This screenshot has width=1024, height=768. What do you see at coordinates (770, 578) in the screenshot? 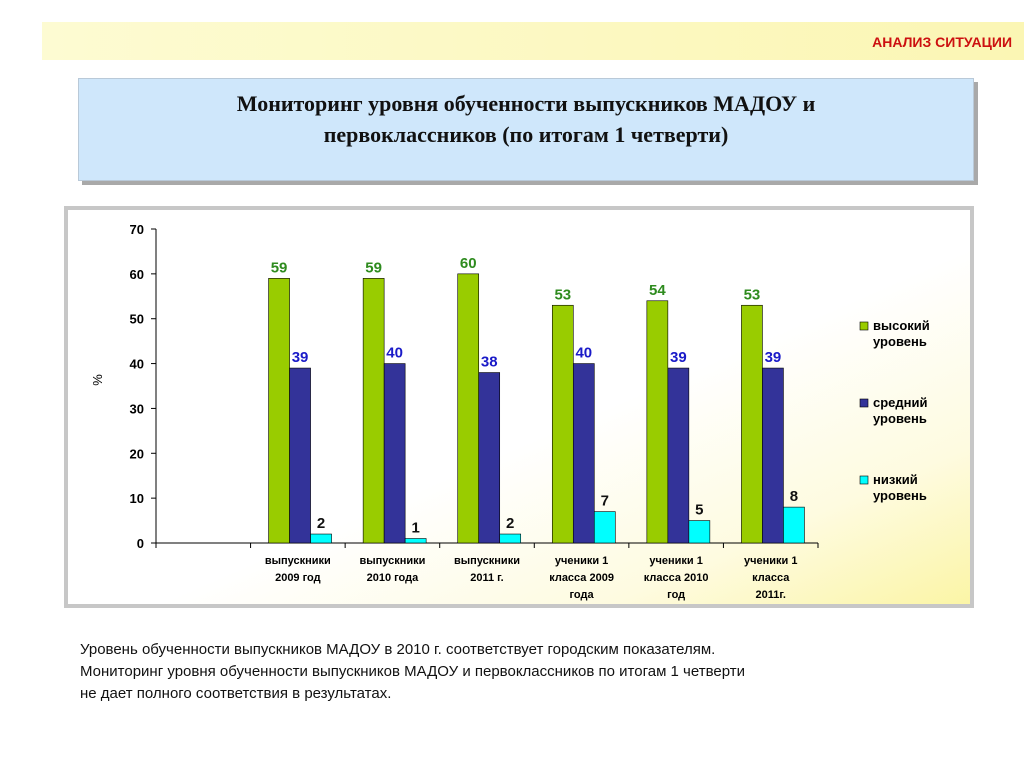
I see `x-tick-label: ученики 1 класса 2011г.` at bounding box center [770, 578].